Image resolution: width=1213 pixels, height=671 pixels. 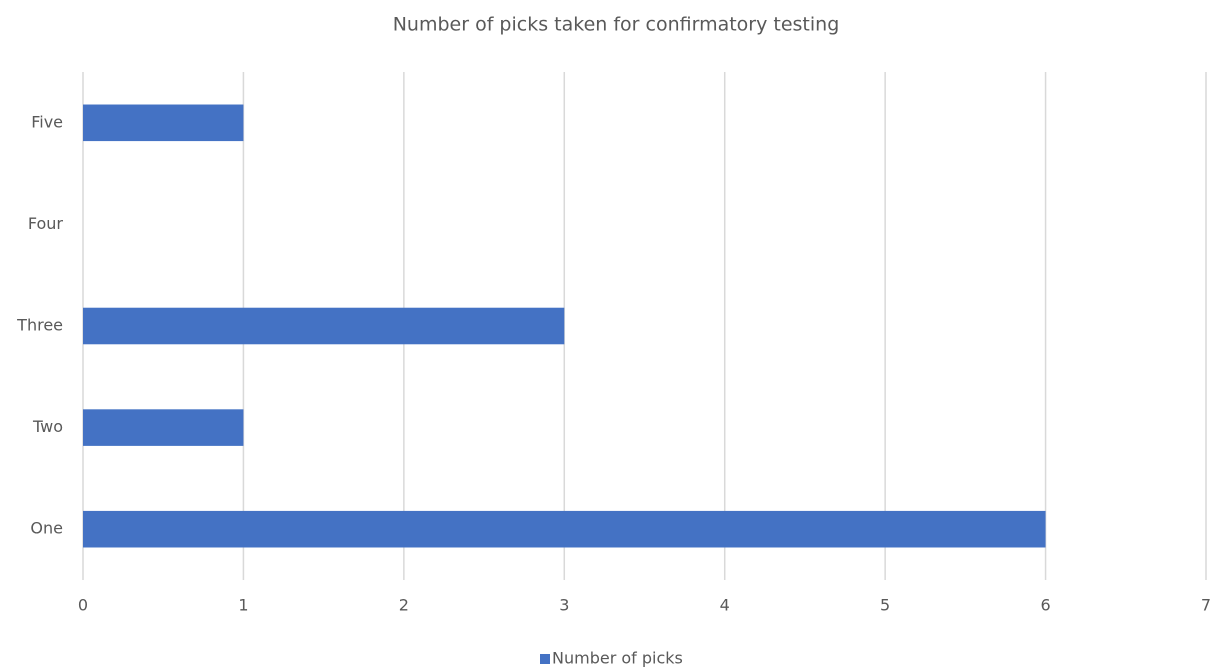 I want to click on y-tick-label: Two, so click(x=47, y=426).